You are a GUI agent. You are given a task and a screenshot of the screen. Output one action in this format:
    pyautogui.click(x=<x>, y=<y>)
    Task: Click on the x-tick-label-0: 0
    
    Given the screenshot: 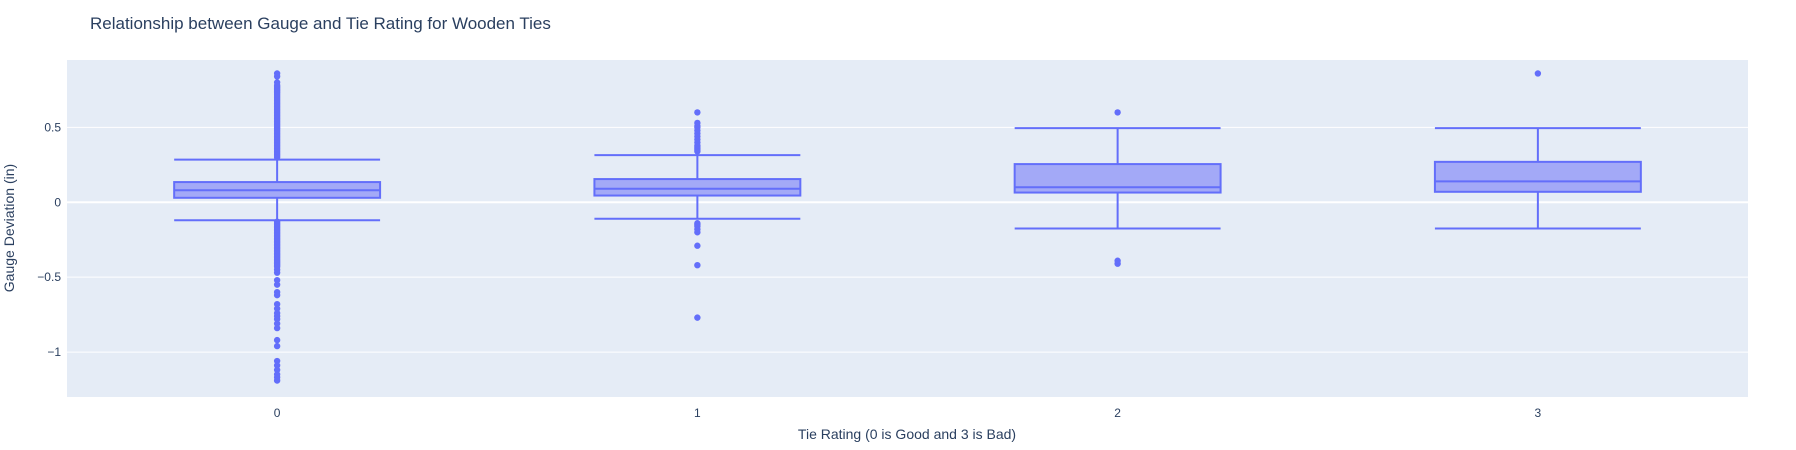 What is the action you would take?
    pyautogui.click(x=277, y=413)
    